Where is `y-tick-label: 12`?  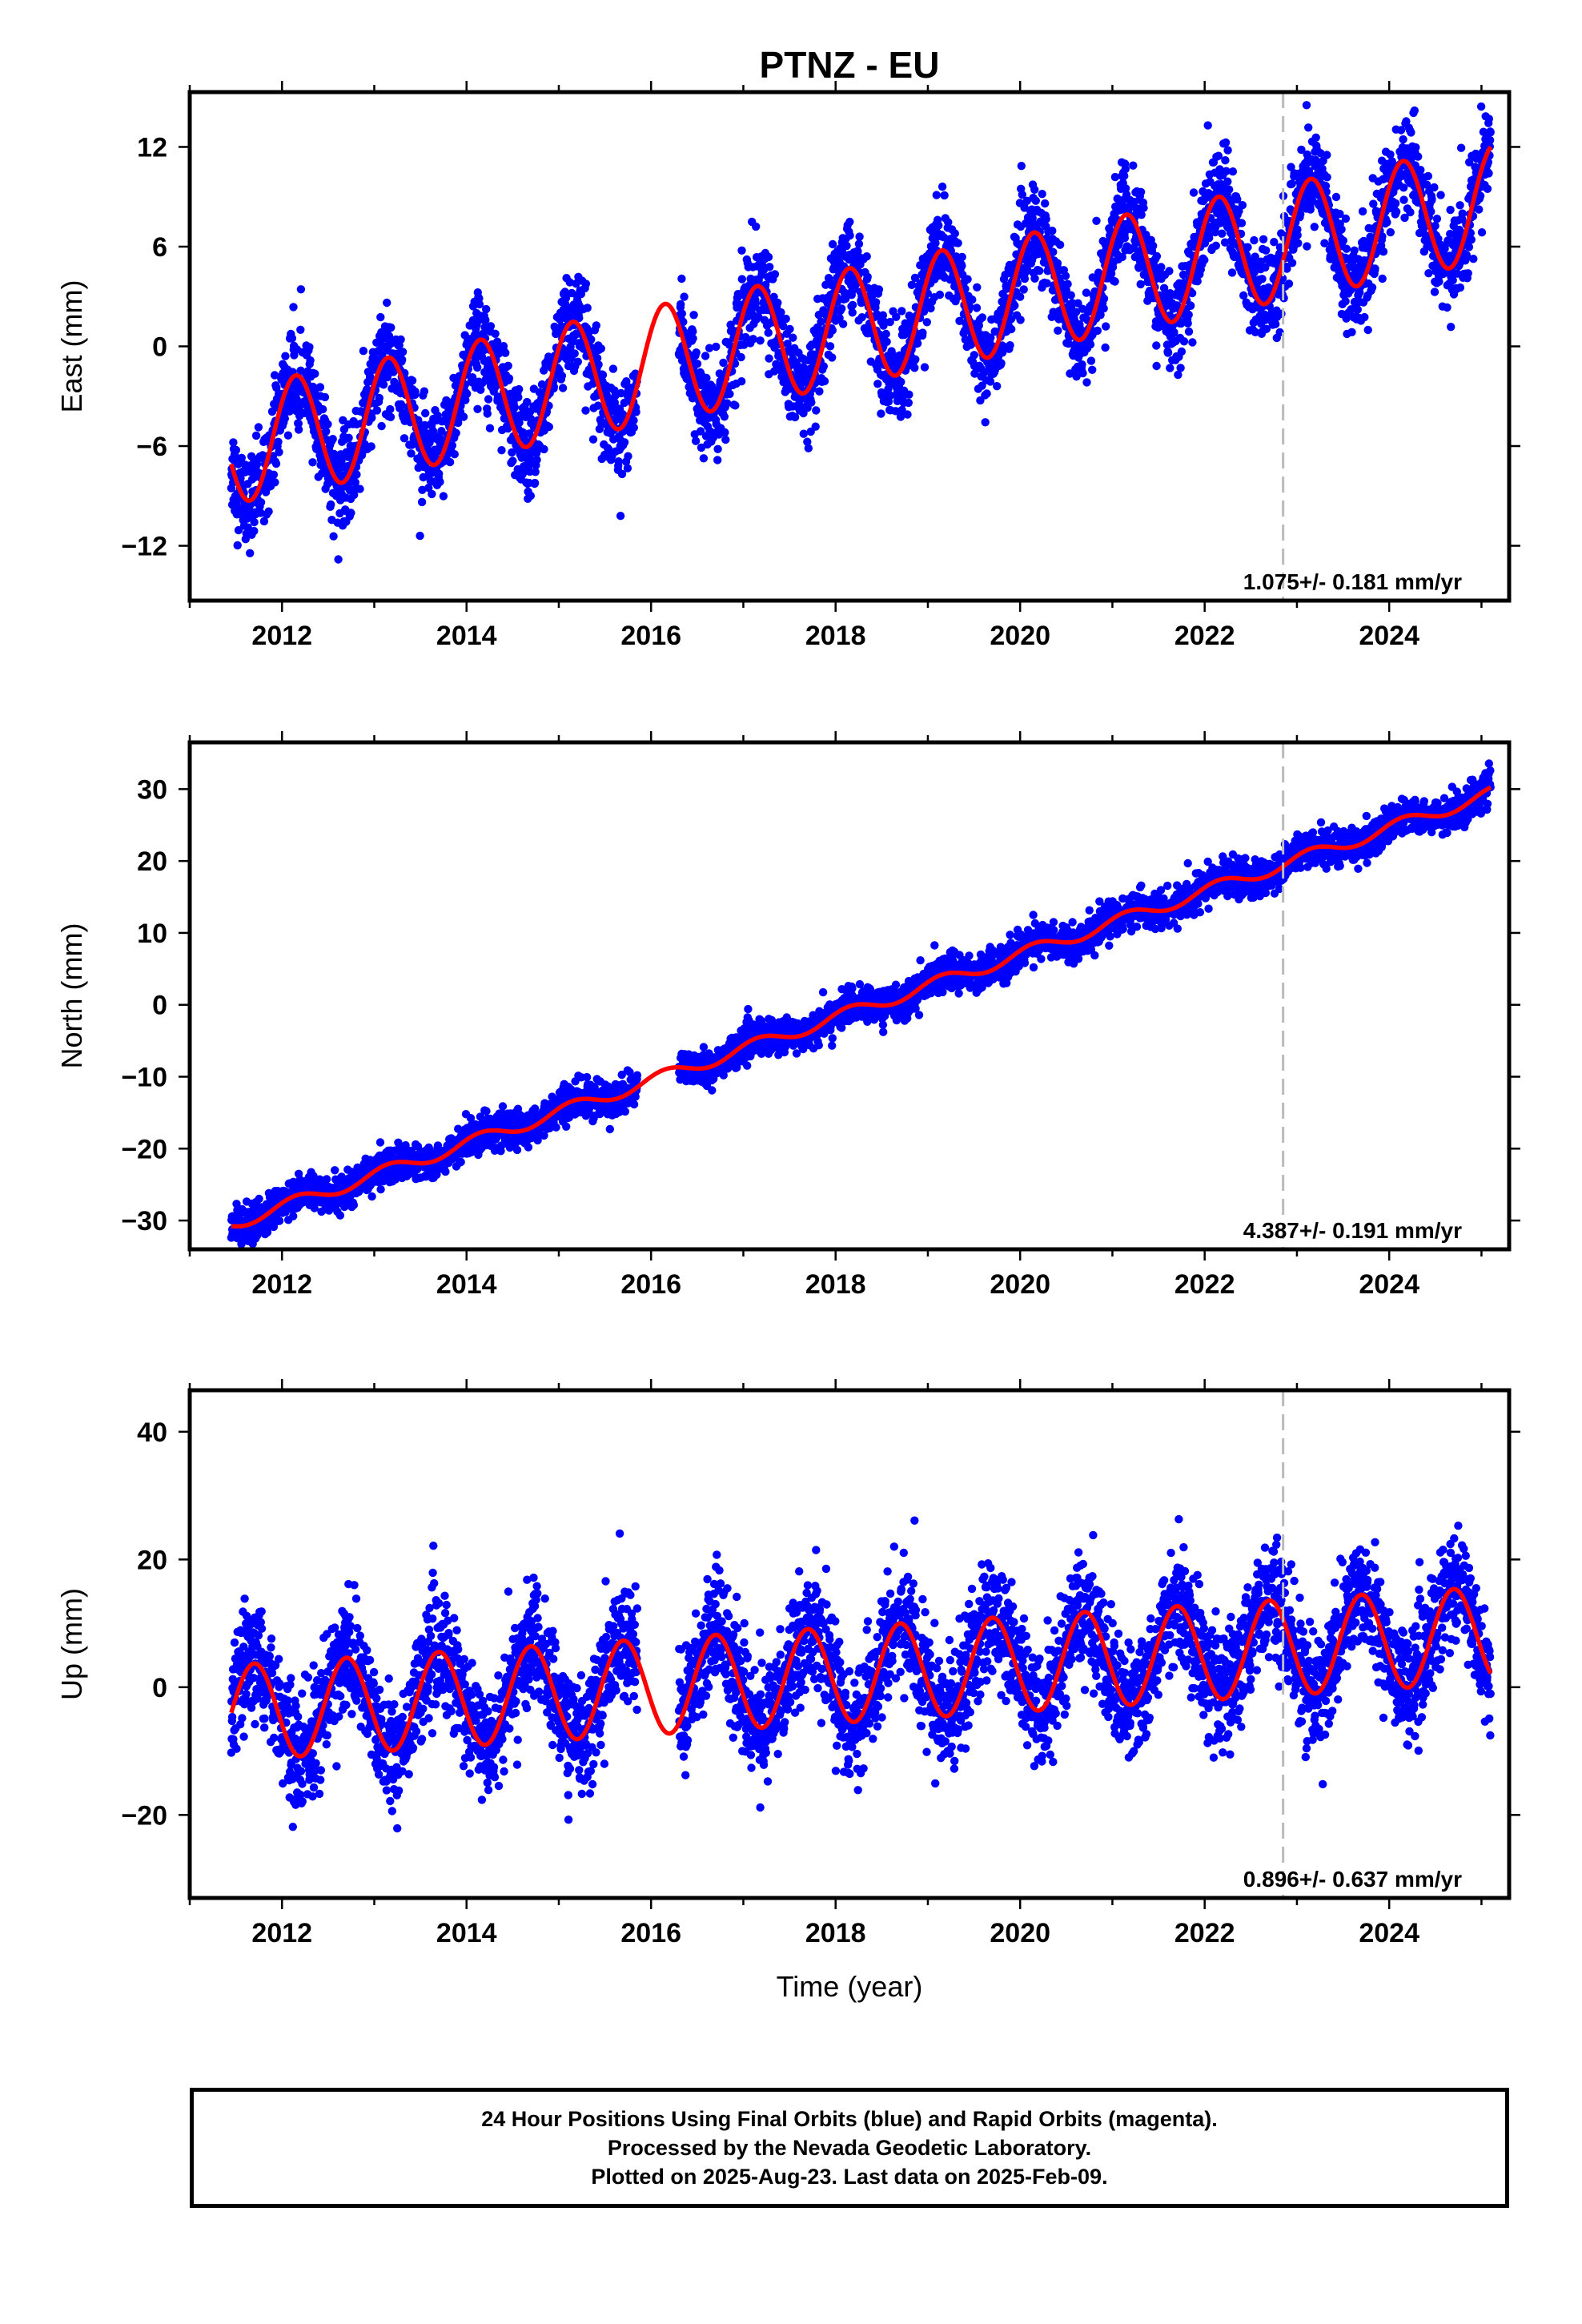
y-tick-label: 12 is located at coordinates (152, 147).